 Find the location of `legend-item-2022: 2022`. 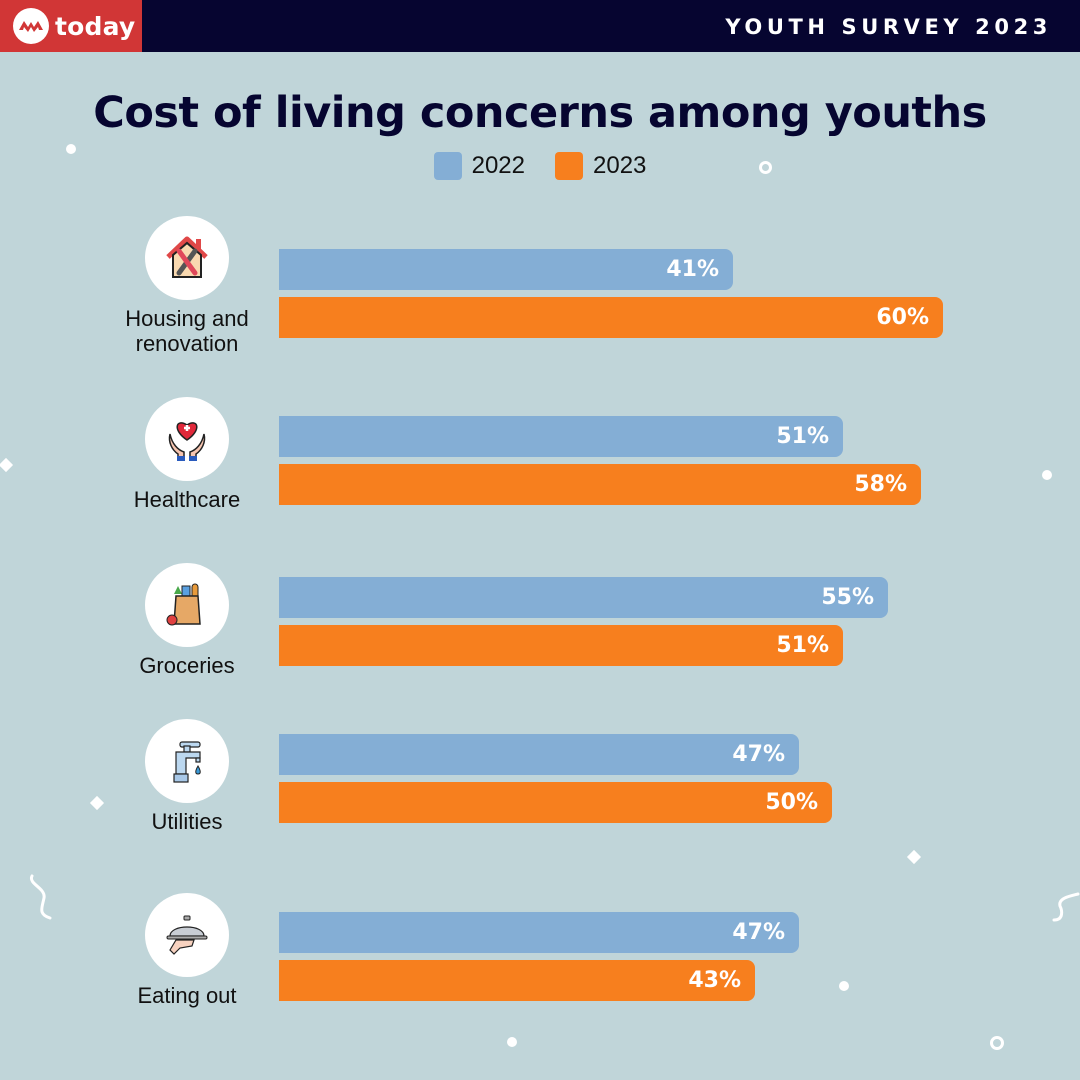

legend-item-2022: 2022 is located at coordinates (479, 166).